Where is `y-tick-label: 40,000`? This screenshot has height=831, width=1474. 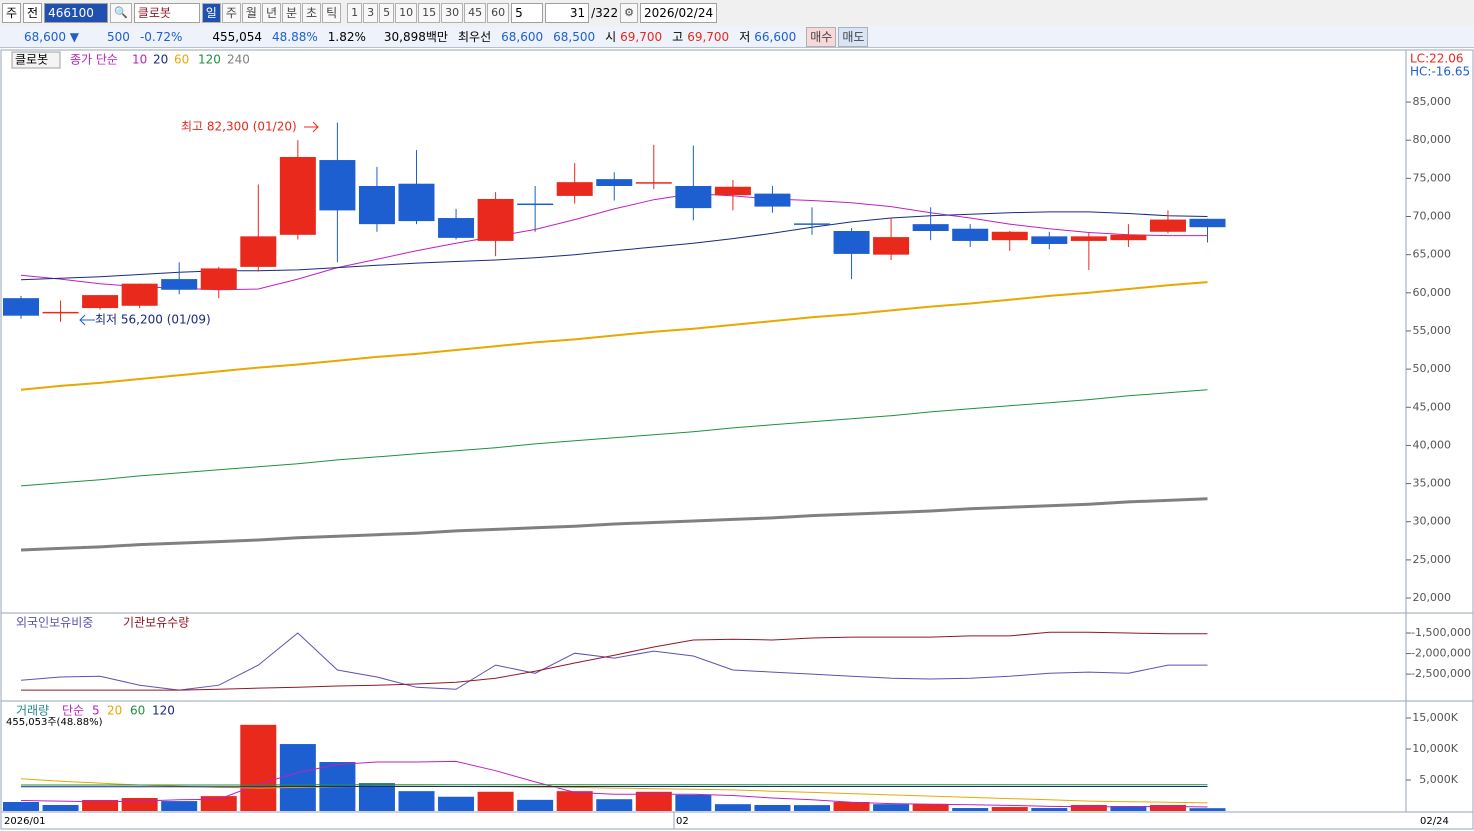
y-tick-label: 40,000 is located at coordinates (1432, 444).